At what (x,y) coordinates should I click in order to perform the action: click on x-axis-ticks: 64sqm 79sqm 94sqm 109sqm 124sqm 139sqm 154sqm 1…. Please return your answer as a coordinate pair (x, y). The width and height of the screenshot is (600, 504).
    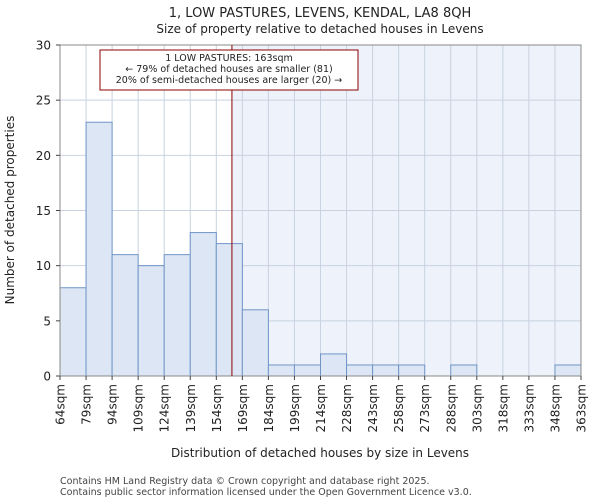
    Looking at the image, I should click on (321, 404).